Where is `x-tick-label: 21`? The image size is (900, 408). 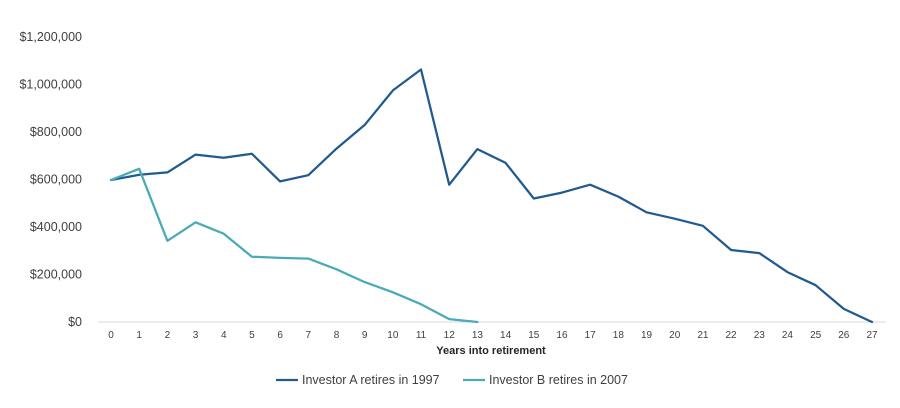
x-tick-label: 21 is located at coordinates (703, 335).